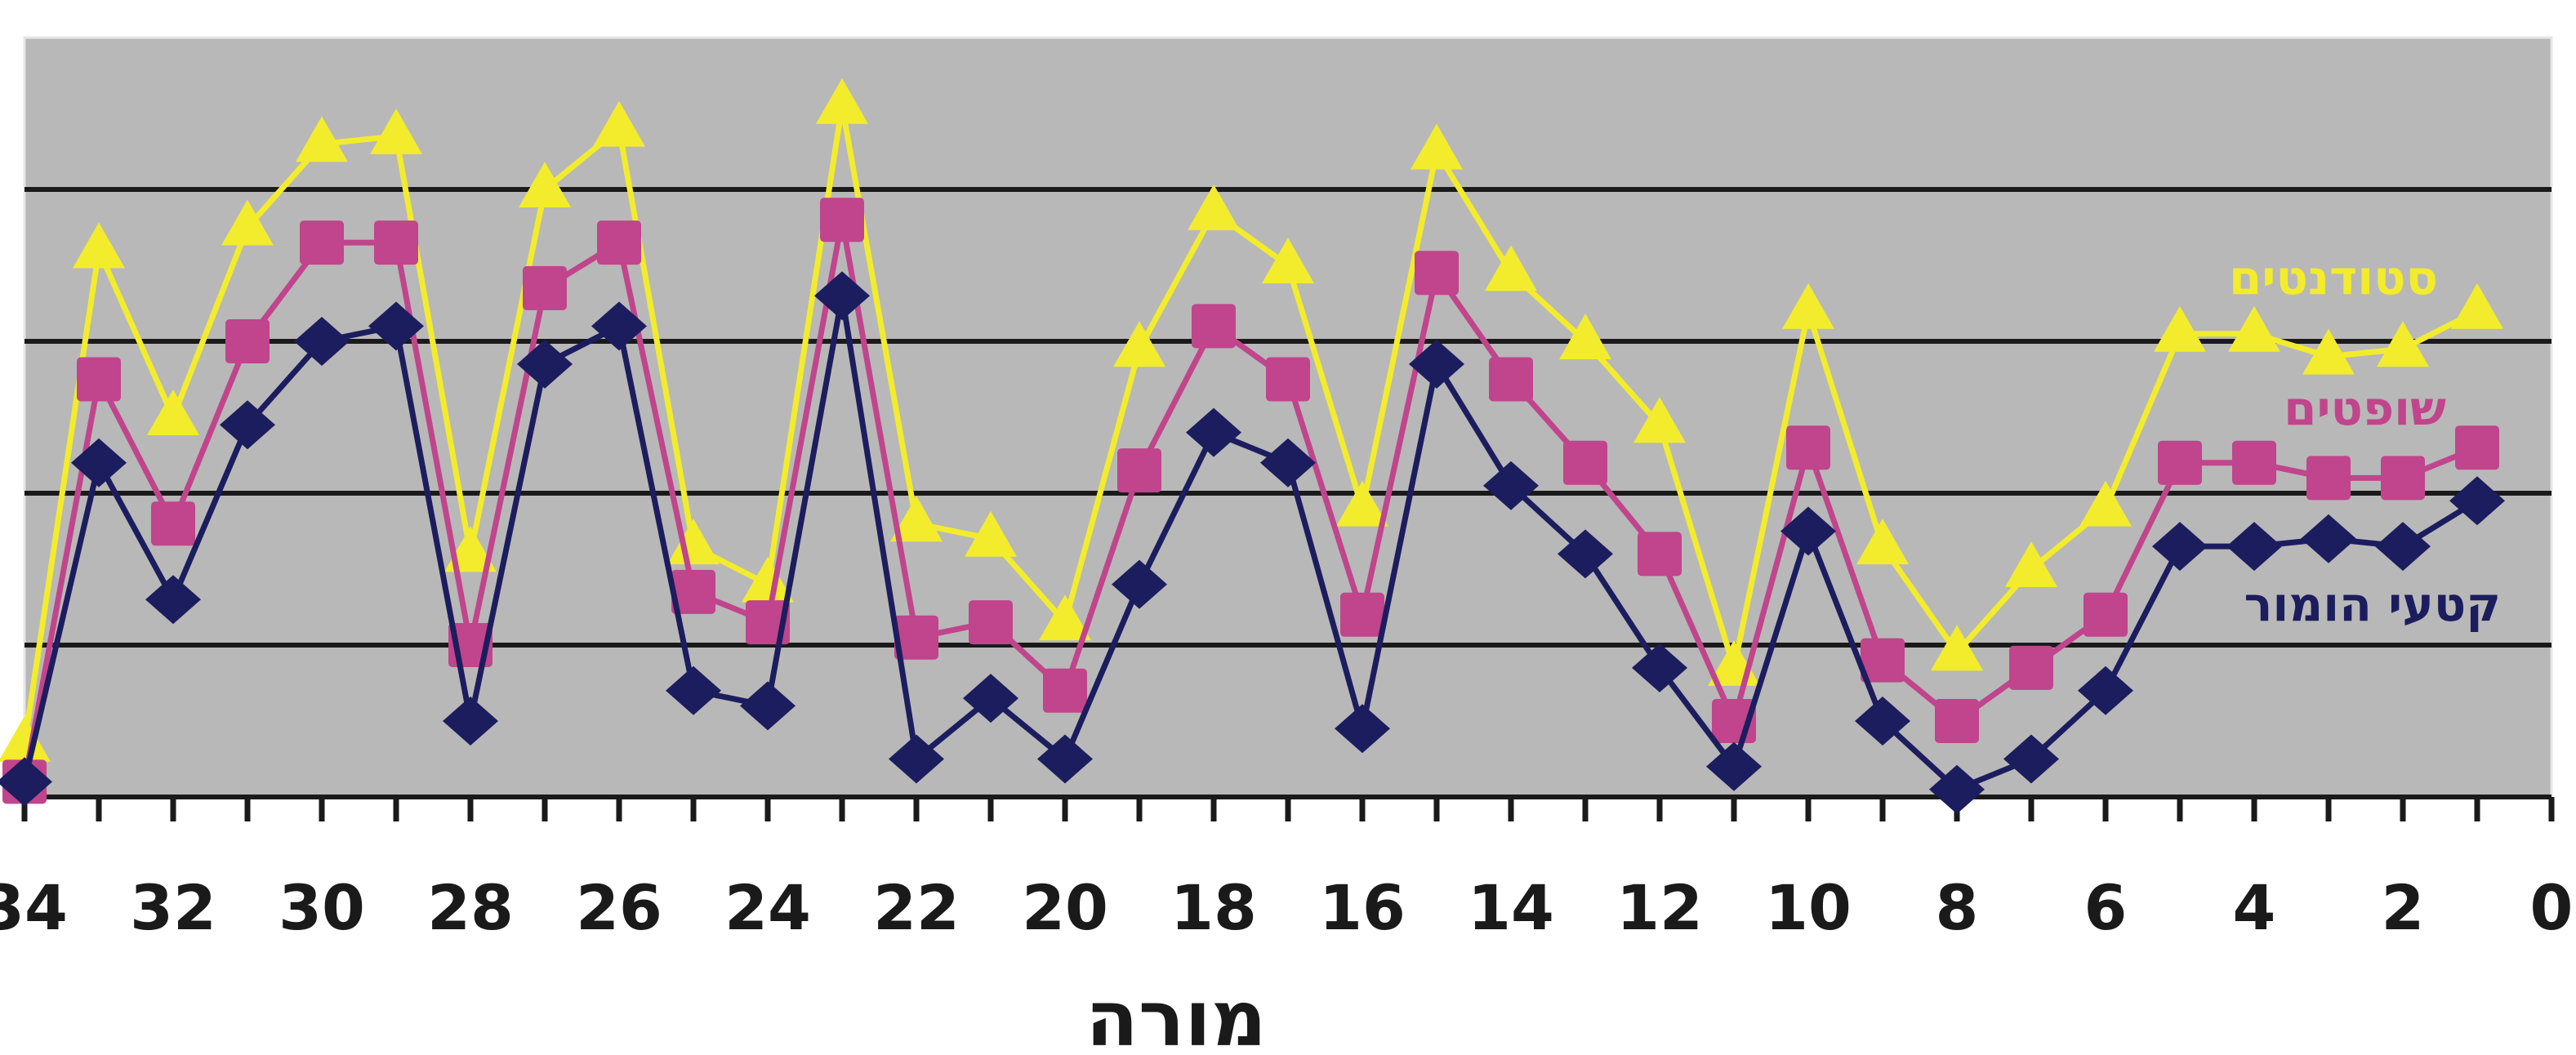 This screenshot has height=1055, width=2576. I want to click on x-tick-label: 2, so click(2403, 907).